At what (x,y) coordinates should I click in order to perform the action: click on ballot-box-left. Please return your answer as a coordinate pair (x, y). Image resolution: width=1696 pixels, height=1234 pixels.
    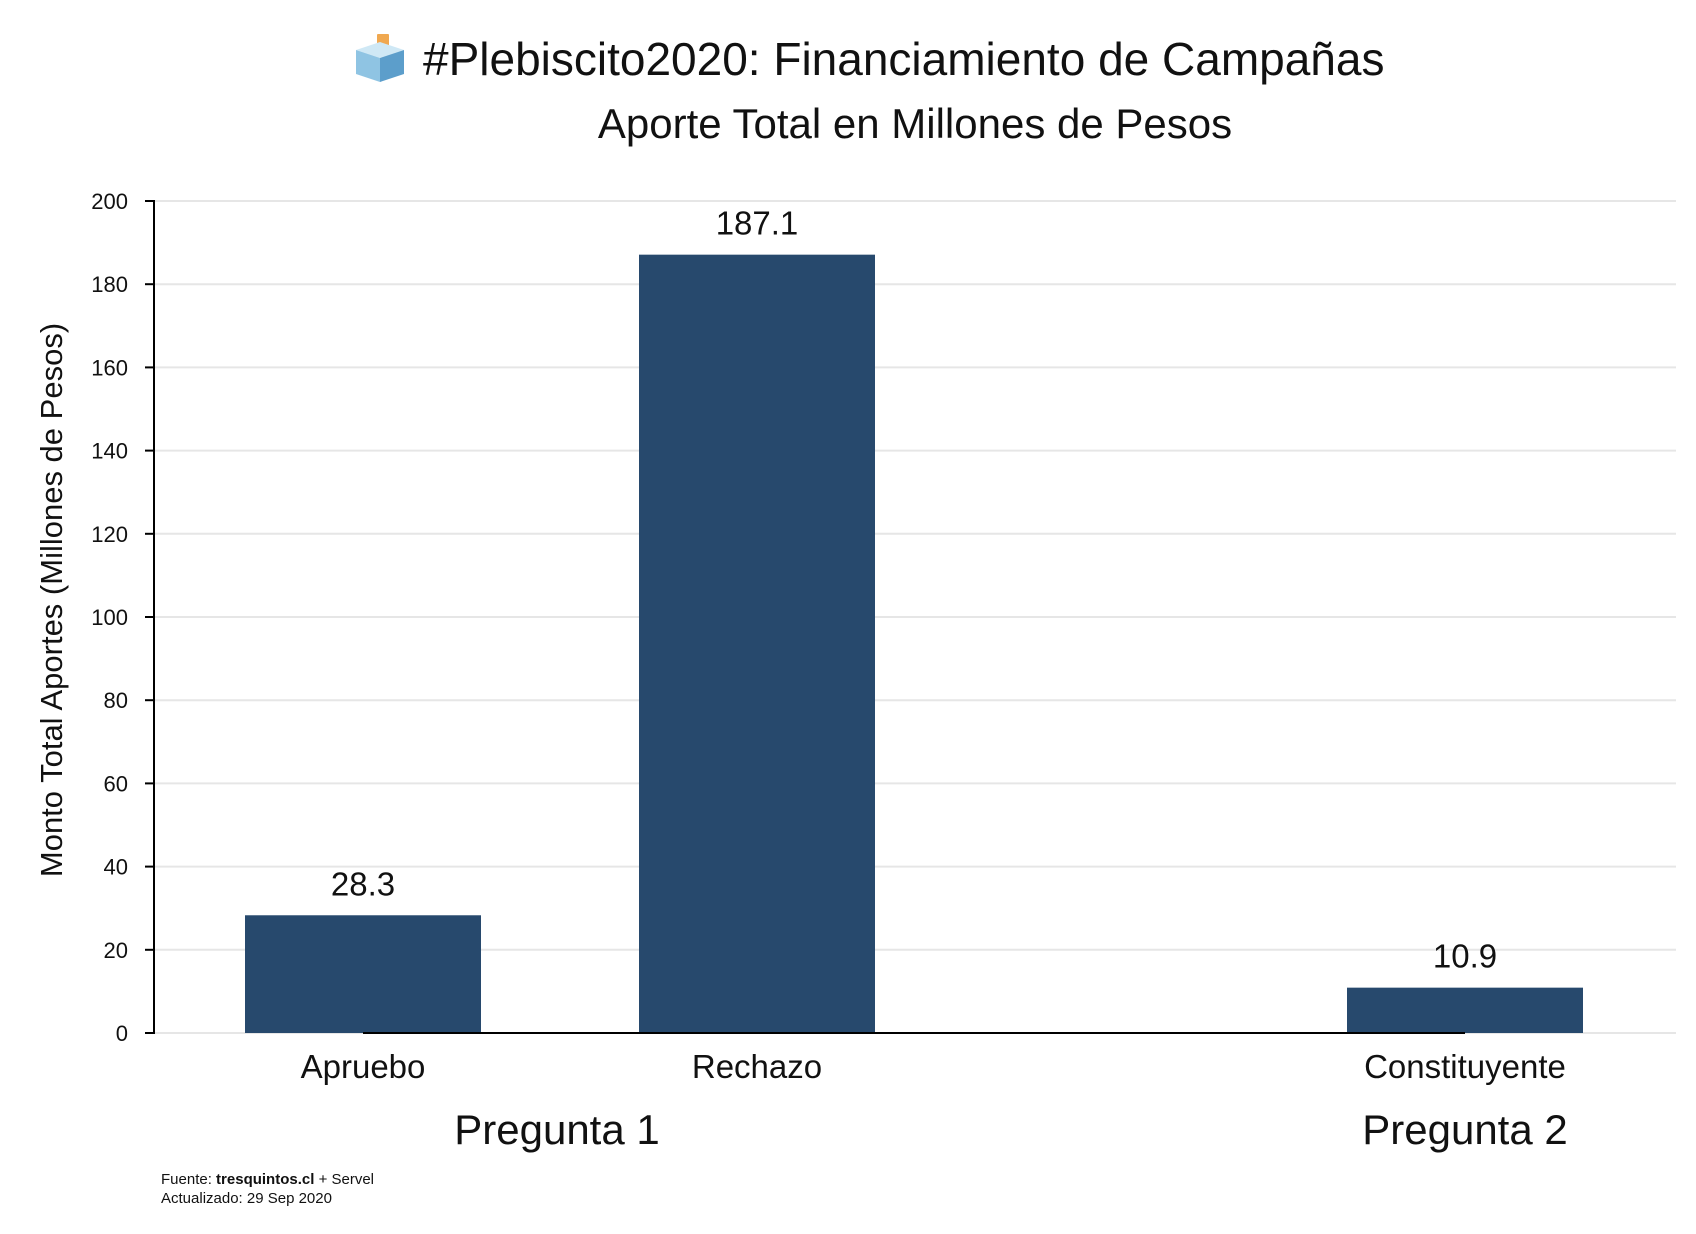
    Looking at the image, I should click on (368, 66).